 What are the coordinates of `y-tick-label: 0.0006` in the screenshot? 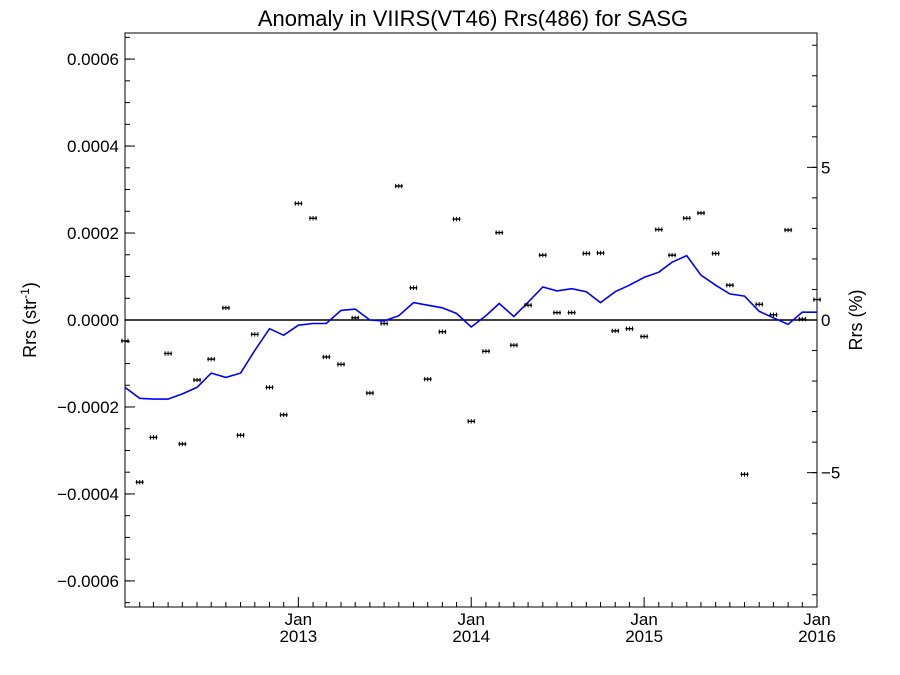 It's located at (93, 59).